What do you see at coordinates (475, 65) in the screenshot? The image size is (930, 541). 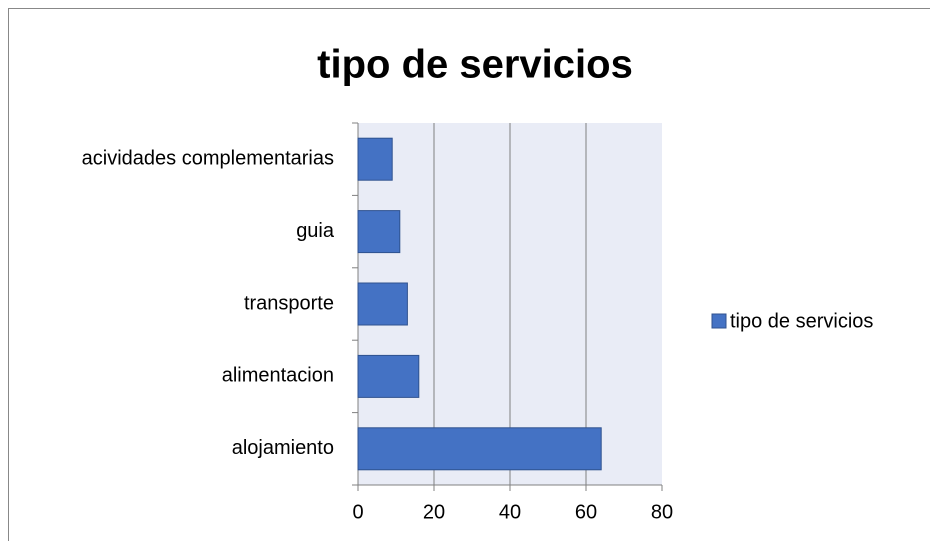 I see `chart-title: tipo de servicios` at bounding box center [475, 65].